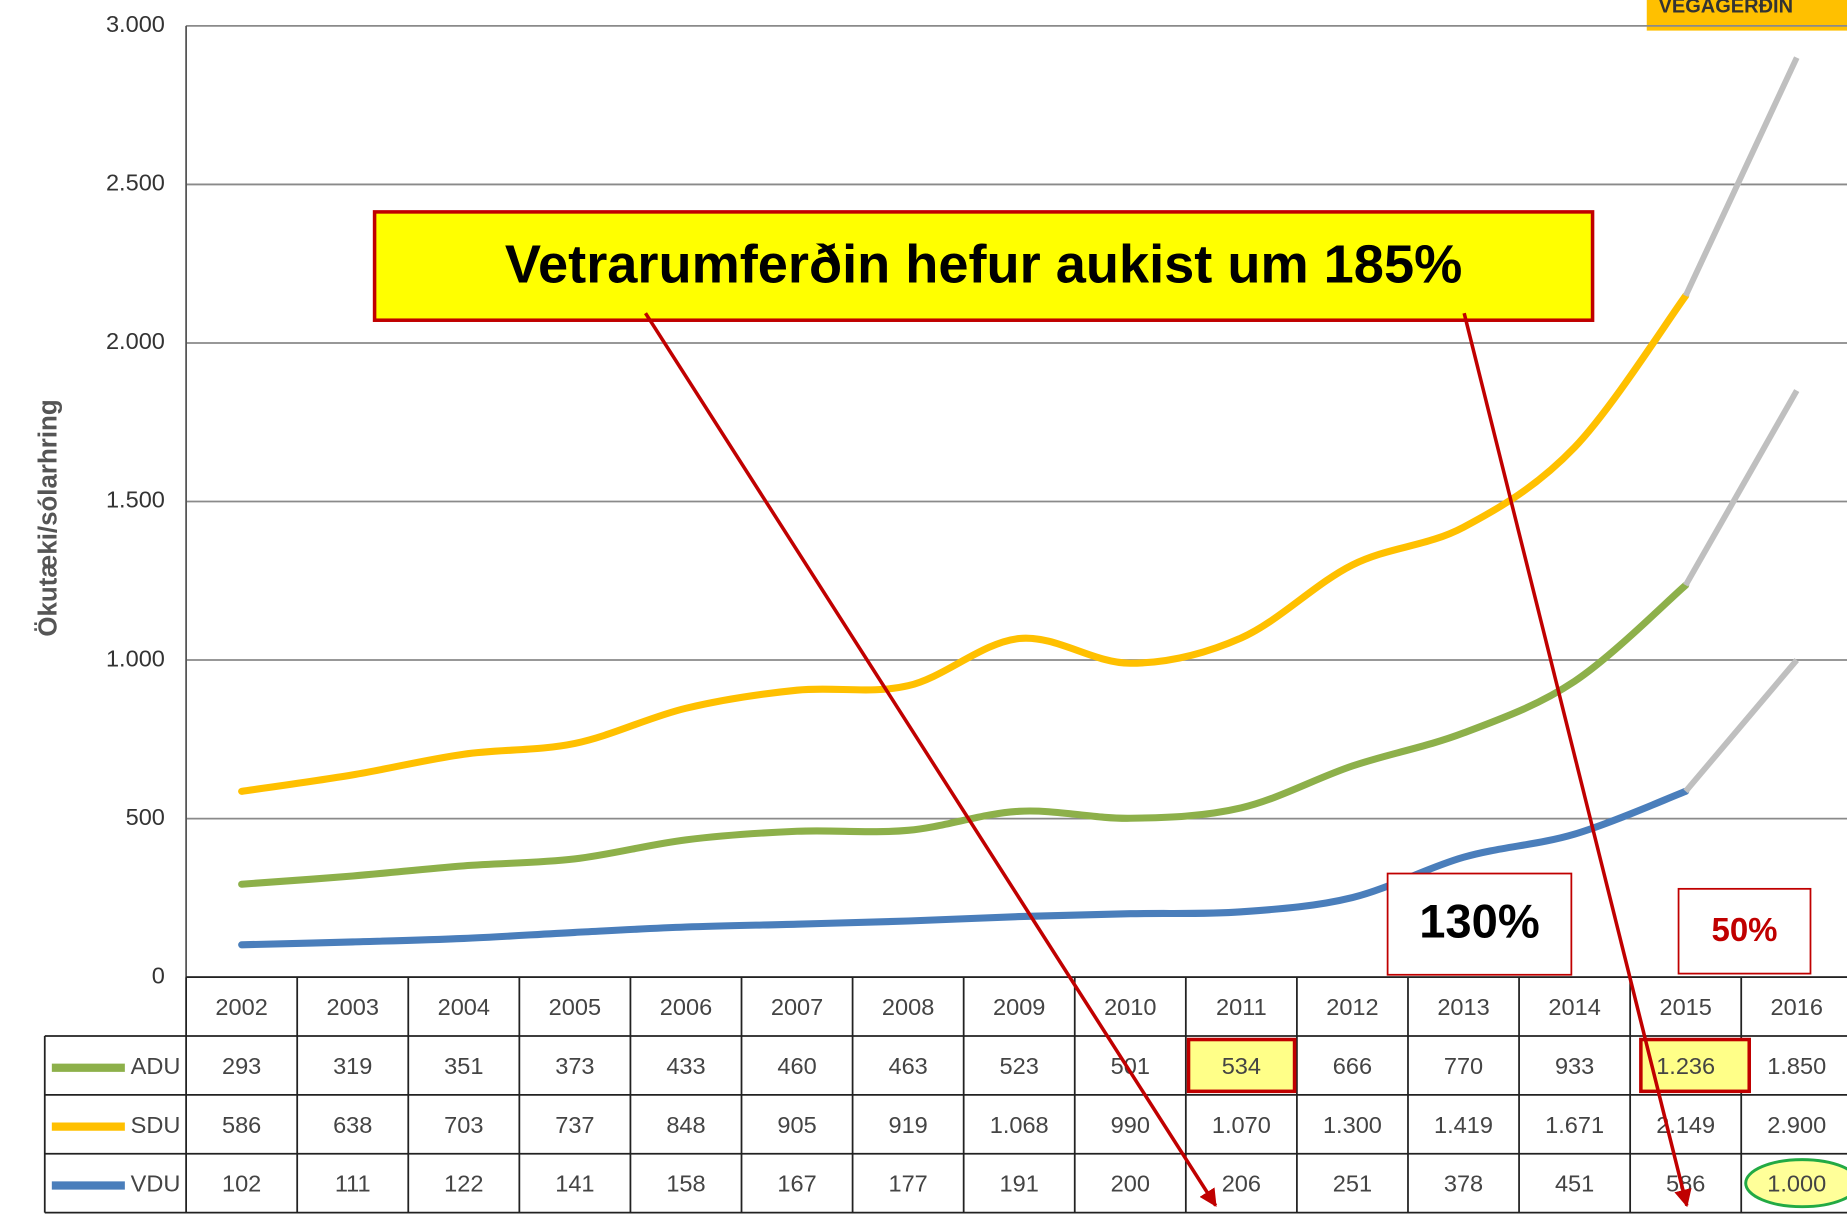  Describe the element at coordinates (1352, 1007) in the screenshot. I see `x-tick-label: 2012` at that location.